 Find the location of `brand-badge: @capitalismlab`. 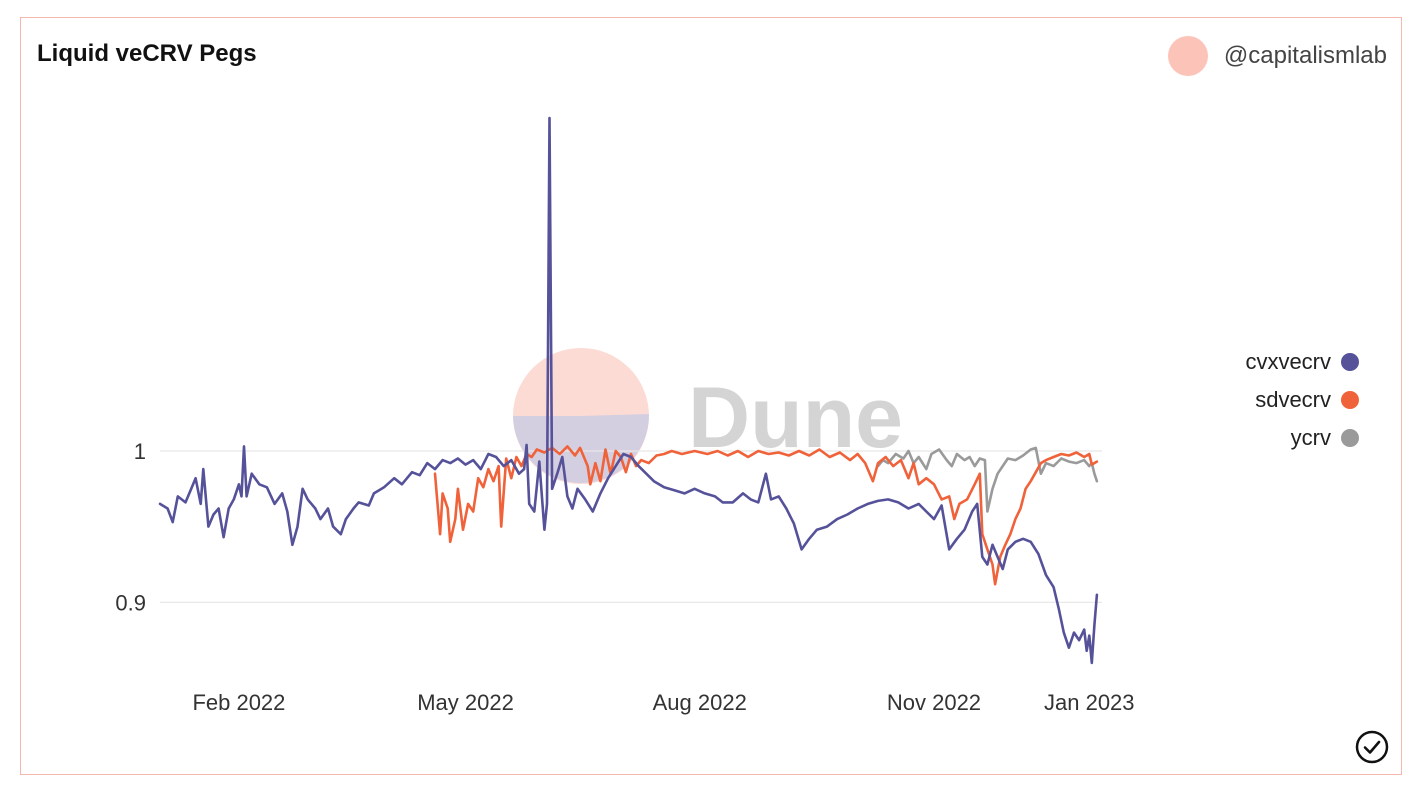

brand-badge: @capitalismlab is located at coordinates (1277, 56).